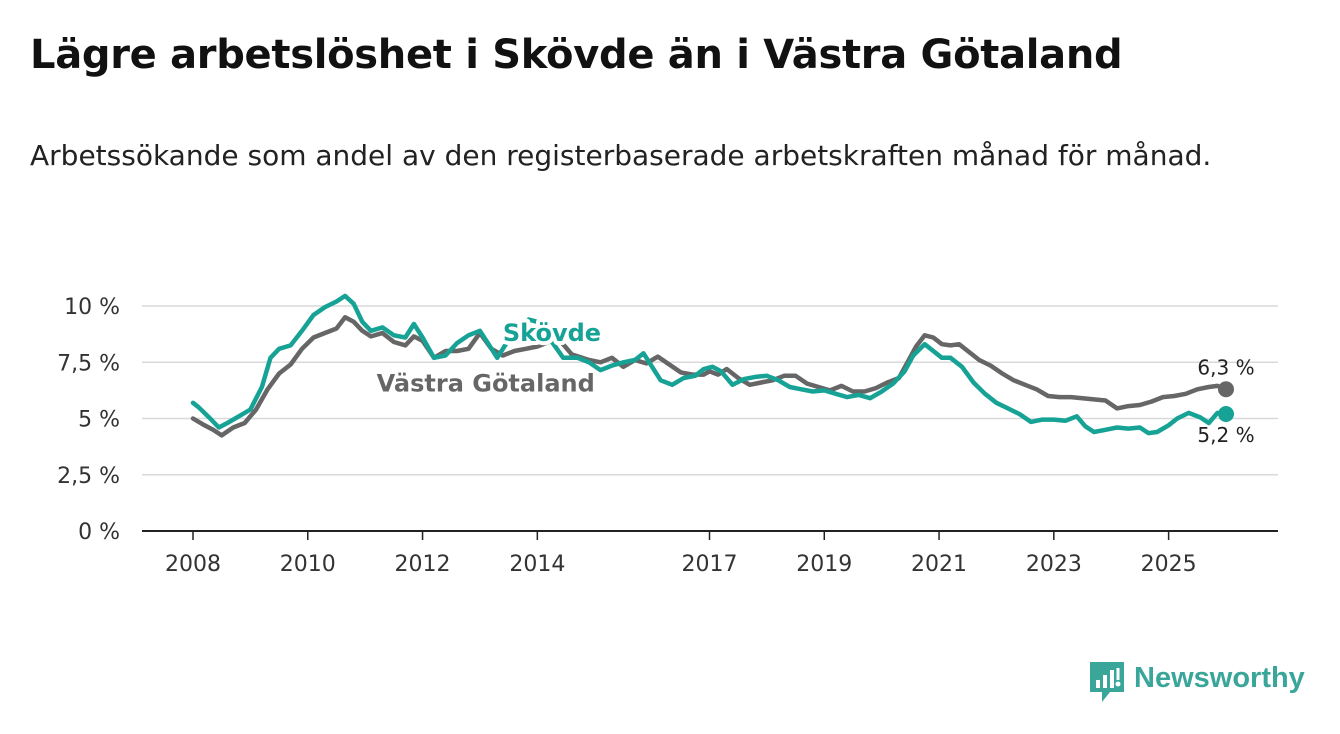 The width and height of the screenshot is (1340, 734). Describe the element at coordinates (1169, 564) in the screenshot. I see `x-tick-label: 2025` at that location.